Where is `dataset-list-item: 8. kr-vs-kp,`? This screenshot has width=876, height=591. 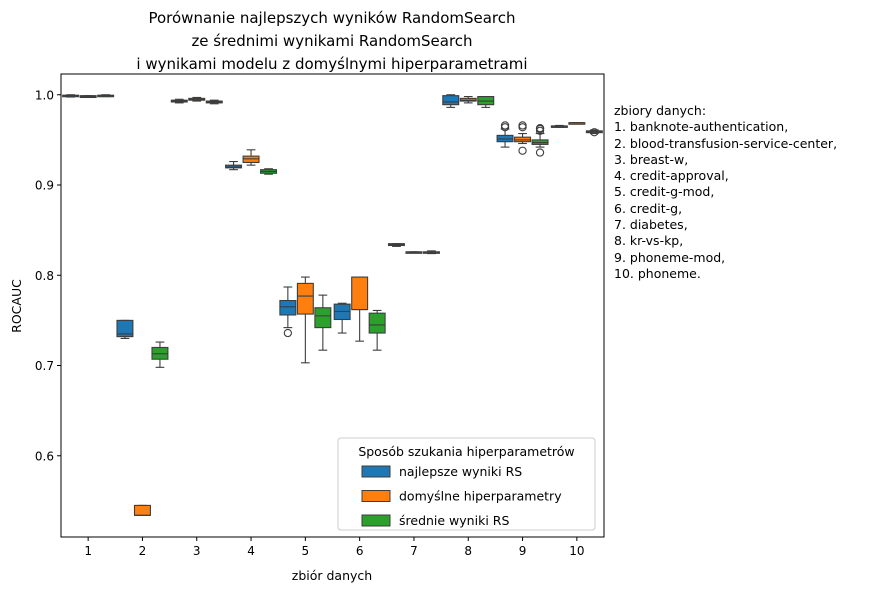
dataset-list-item: 8. kr-vs-kp, is located at coordinates (649, 241).